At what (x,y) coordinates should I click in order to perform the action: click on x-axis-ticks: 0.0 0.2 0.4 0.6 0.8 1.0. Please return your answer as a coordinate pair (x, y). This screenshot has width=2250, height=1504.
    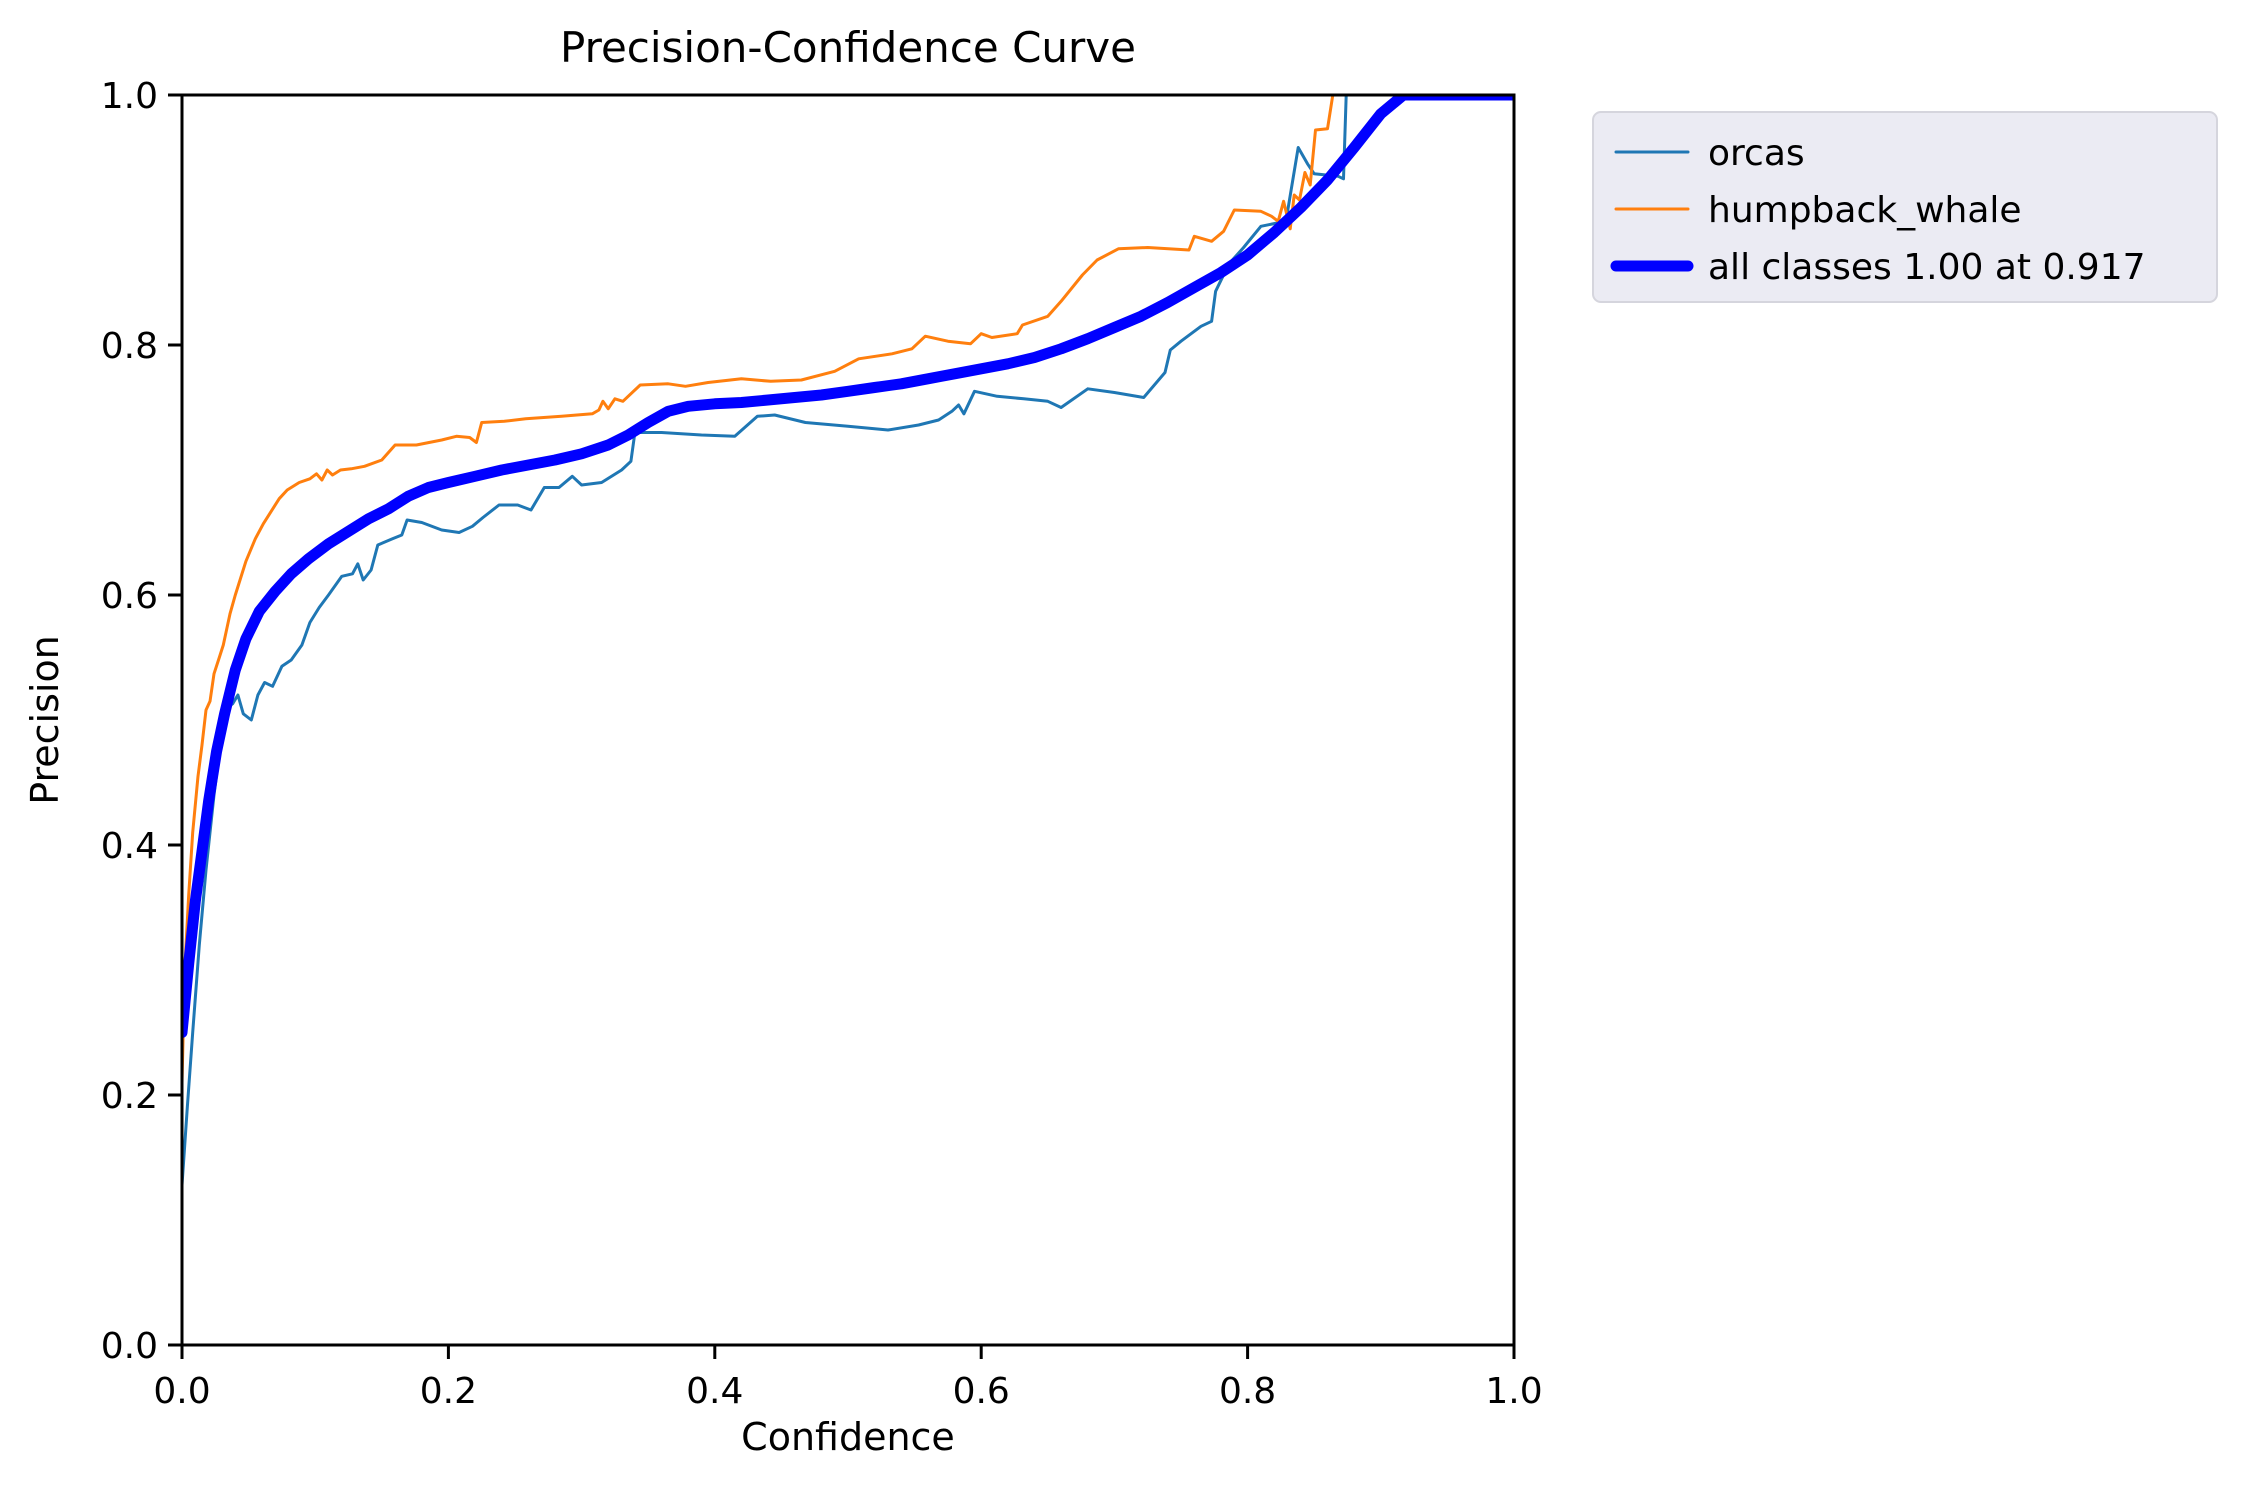
    Looking at the image, I should click on (848, 1378).